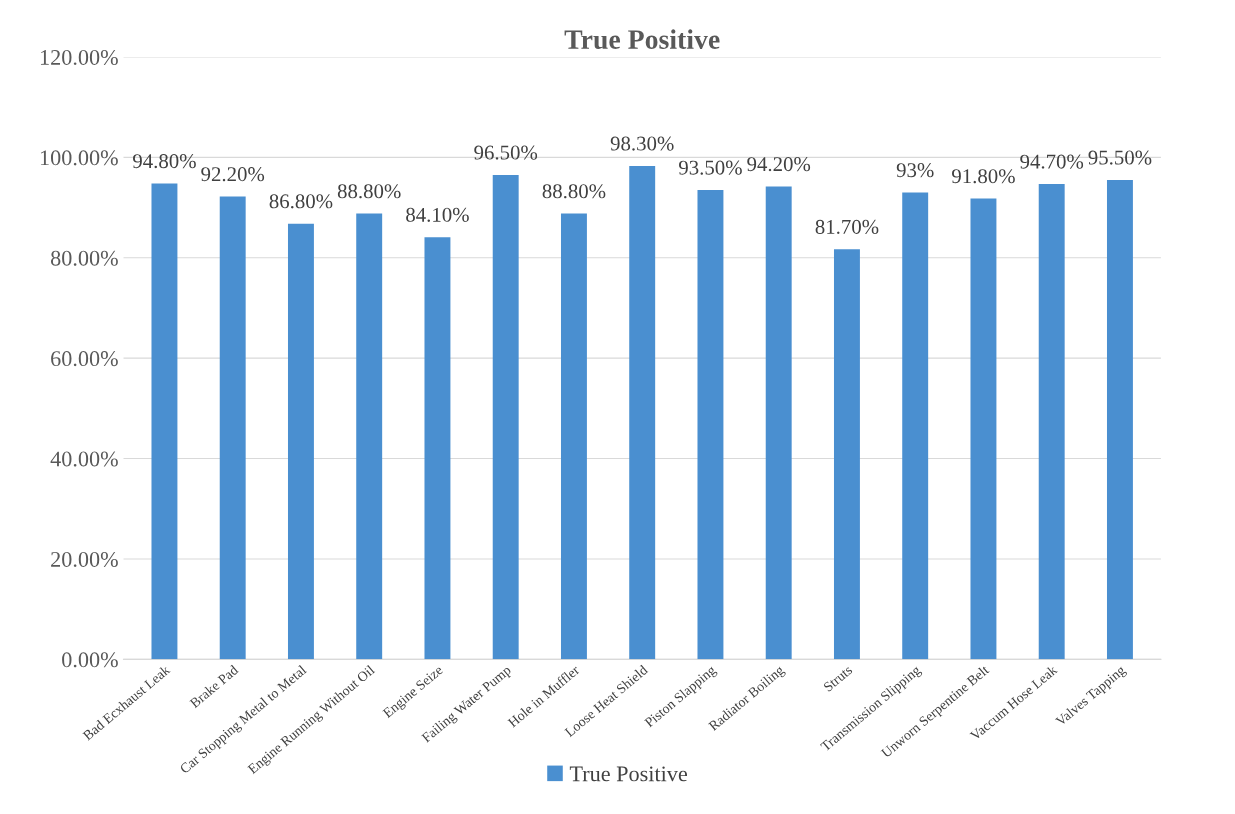  Describe the element at coordinates (642, 39) in the screenshot. I see `chart-title: True Positive` at that location.